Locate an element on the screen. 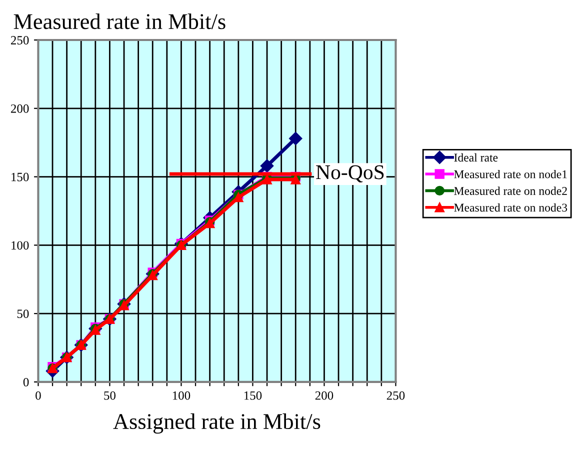 This screenshot has width=588, height=452. y-tick-label: 100 is located at coordinates (20, 245).